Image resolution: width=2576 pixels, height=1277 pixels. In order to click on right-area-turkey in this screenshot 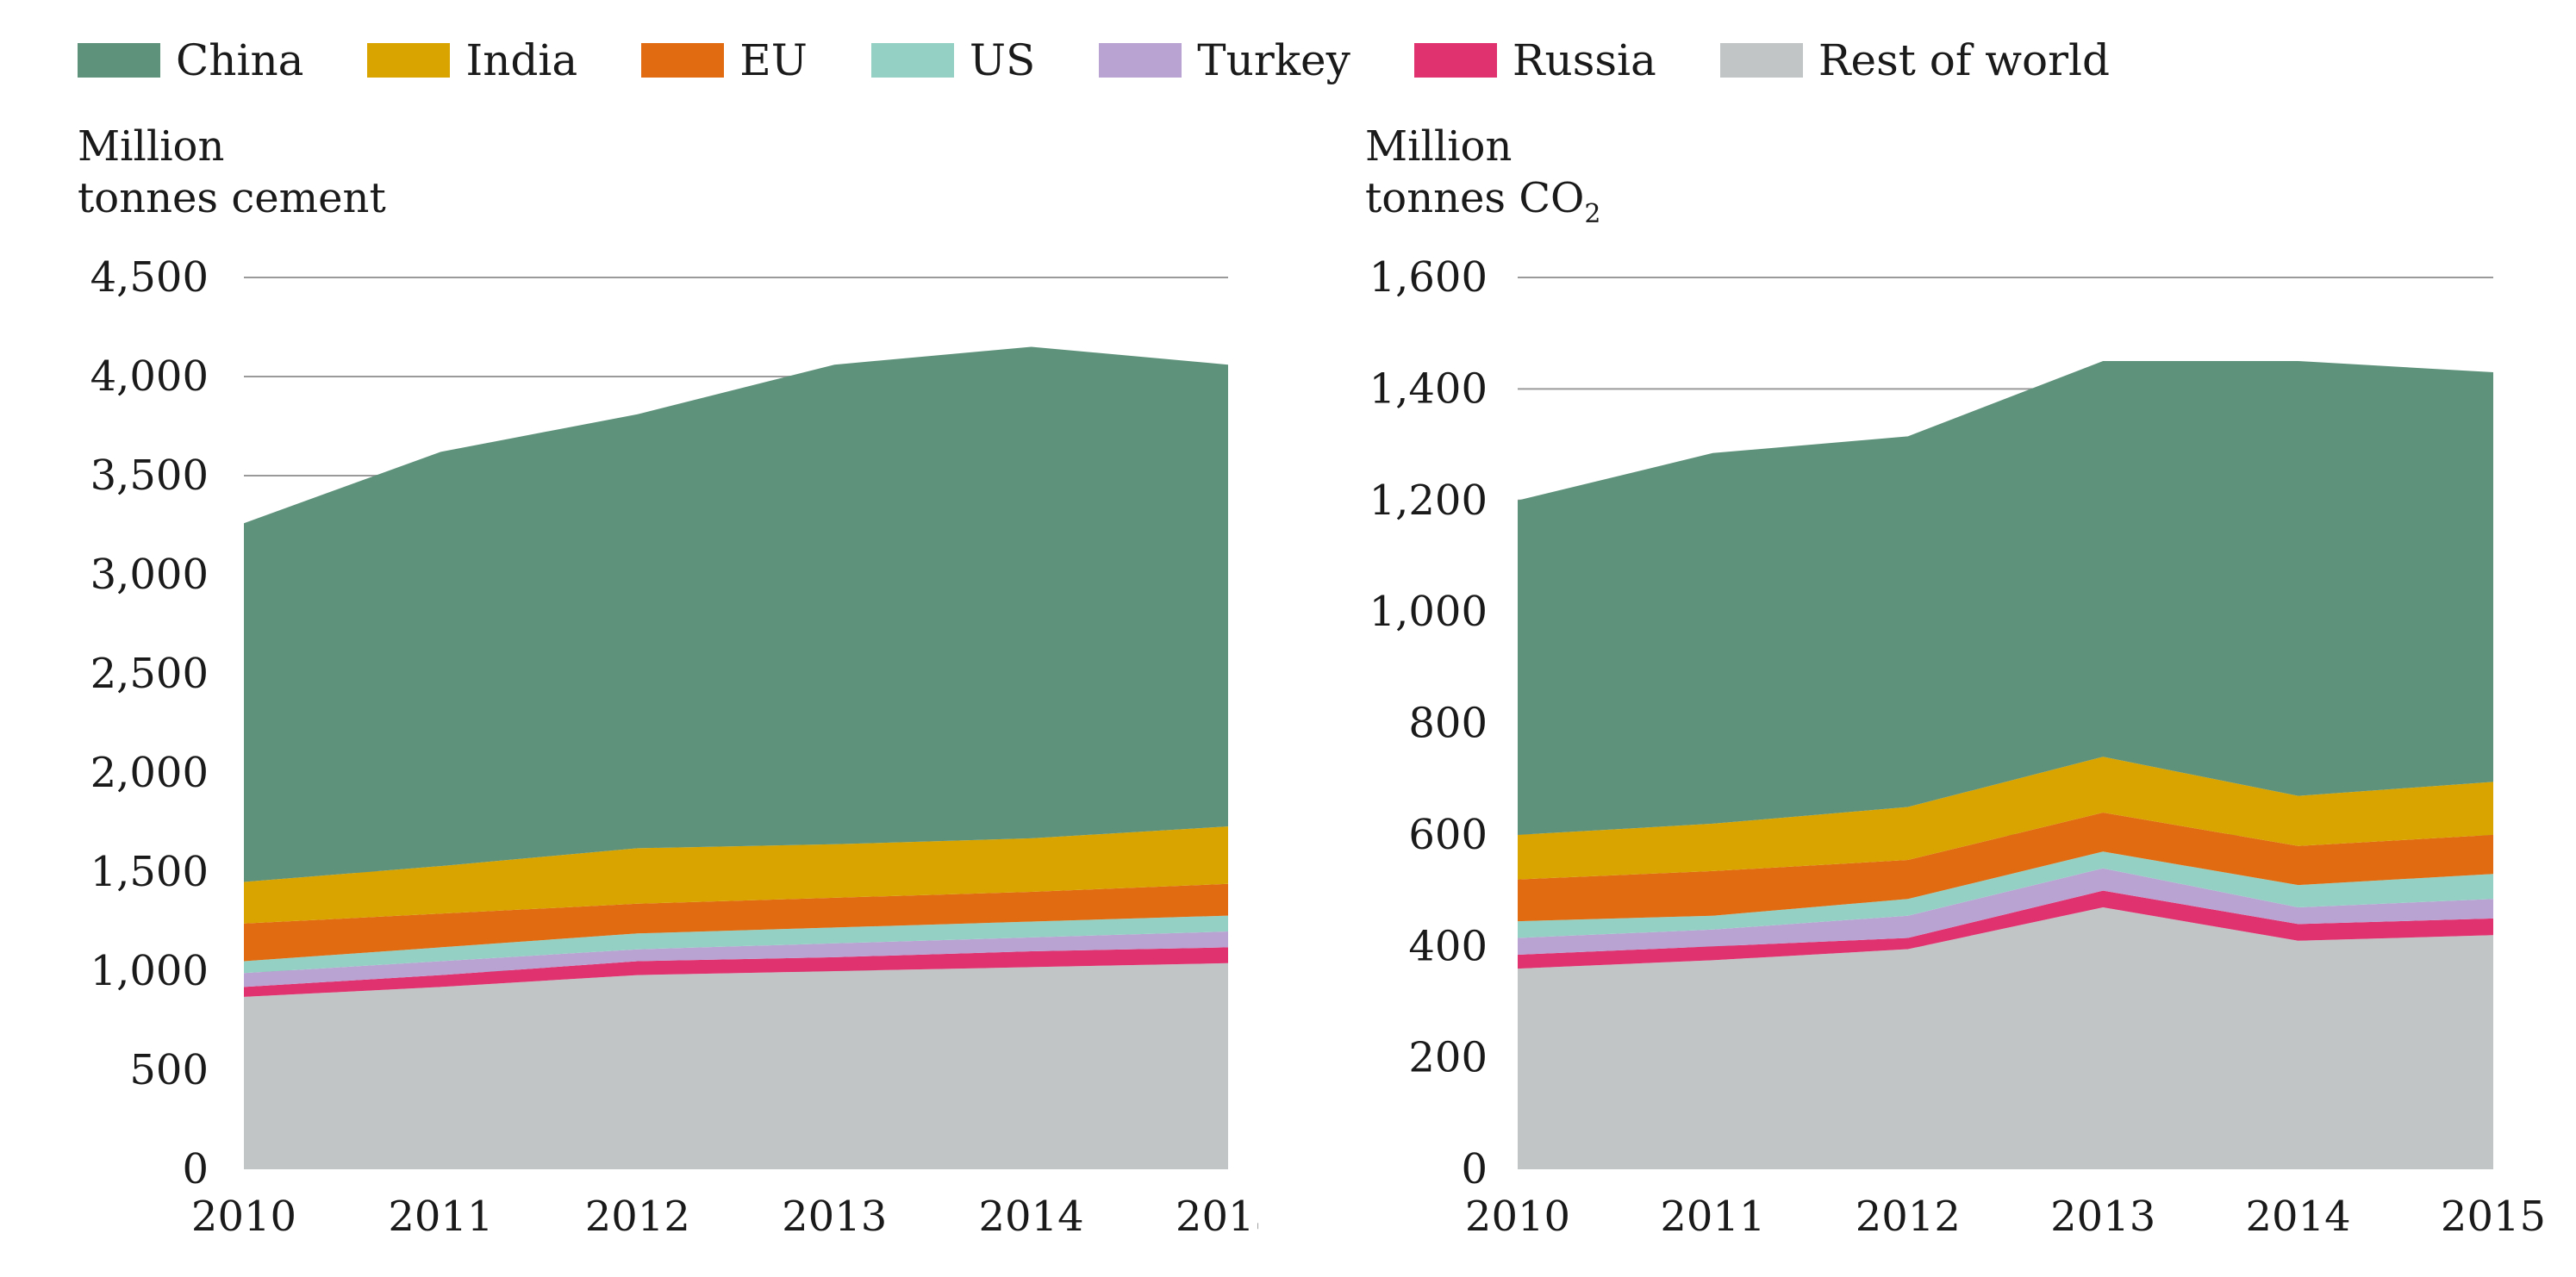, I will do `click(2005, 911)`.